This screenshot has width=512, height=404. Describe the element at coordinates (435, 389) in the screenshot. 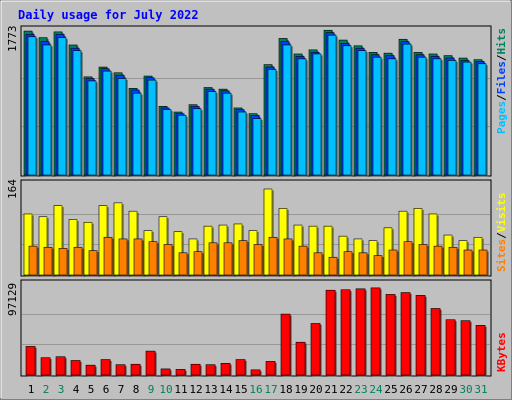

I see `day-label: 28` at that location.